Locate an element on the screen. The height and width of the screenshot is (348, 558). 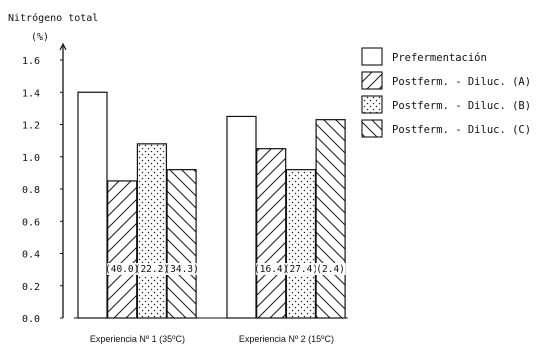
data-label: (40.0) is located at coordinates (122, 269).